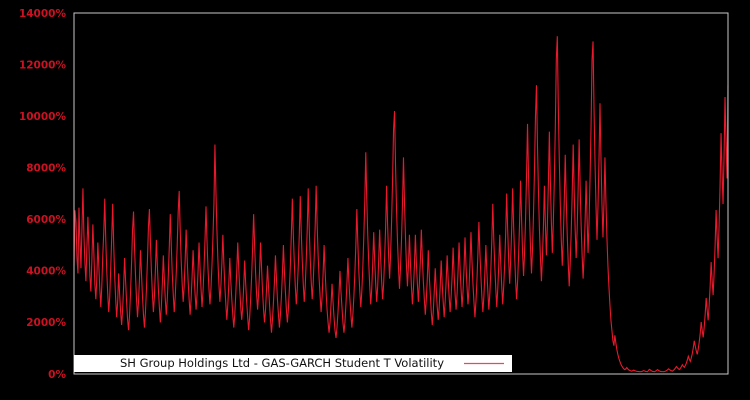 Image resolution: width=750 pixels, height=400 pixels. What do you see at coordinates (43, 65) in the screenshot?
I see `y-axis-tick-label: 12000%` at bounding box center [43, 65].